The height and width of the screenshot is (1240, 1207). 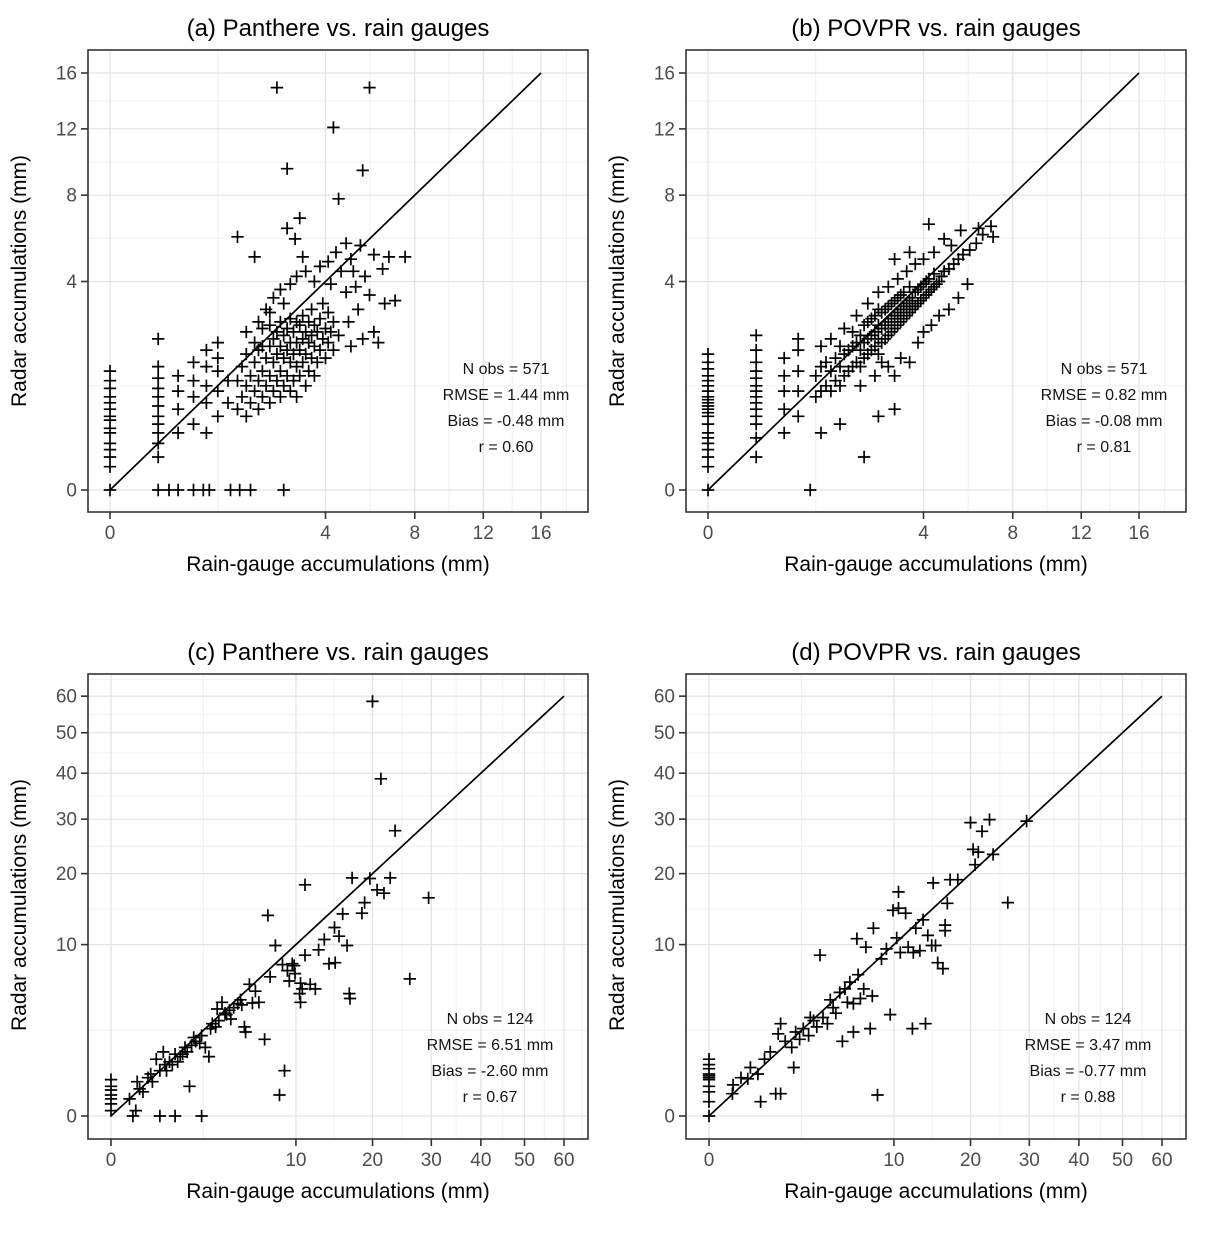 I want to click on stat-rmse: RMSE = 0.82 mm, so click(x=1104, y=395).